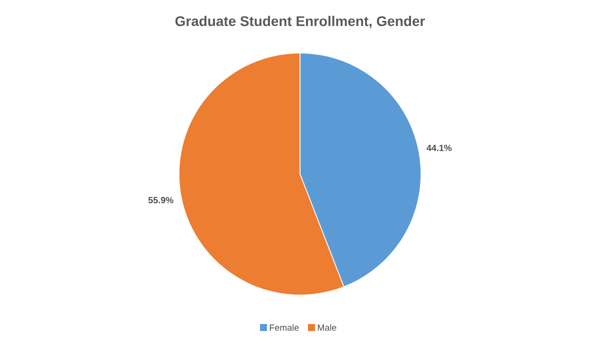 This screenshot has width=600, height=343. Describe the element at coordinates (161, 200) in the screenshot. I see `data-label: 55.9%` at that location.